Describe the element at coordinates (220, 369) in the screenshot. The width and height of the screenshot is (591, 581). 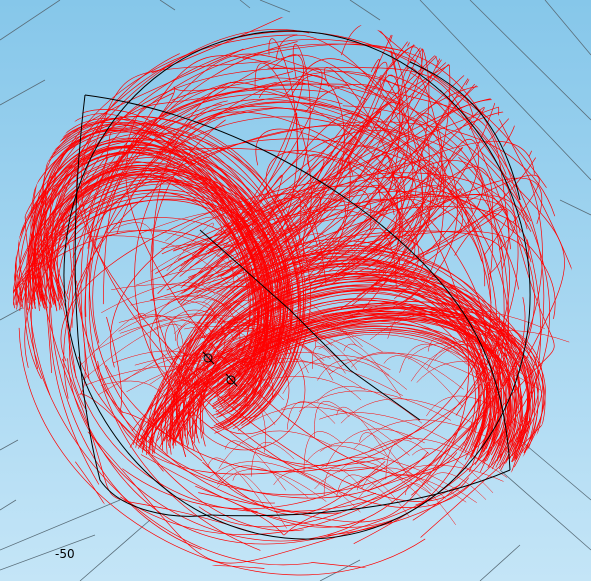
I see `source-markers` at that location.